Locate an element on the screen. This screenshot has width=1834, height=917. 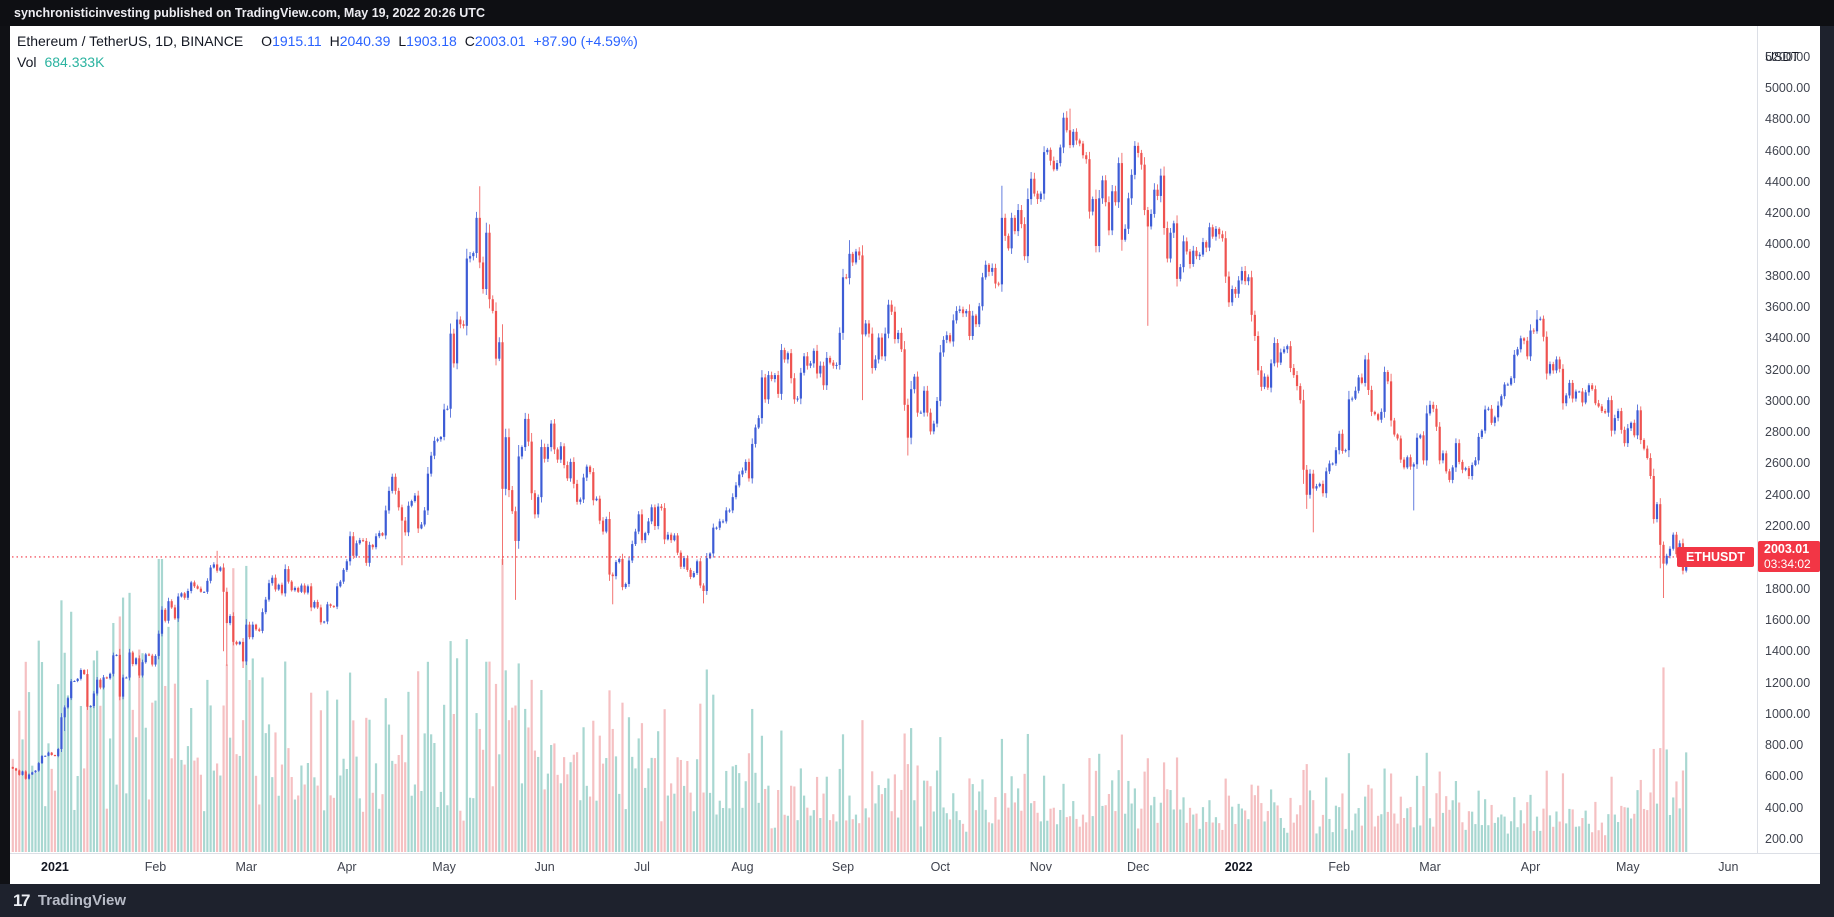
tradingview-logo-icon: 17 is located at coordinates (21, 900).